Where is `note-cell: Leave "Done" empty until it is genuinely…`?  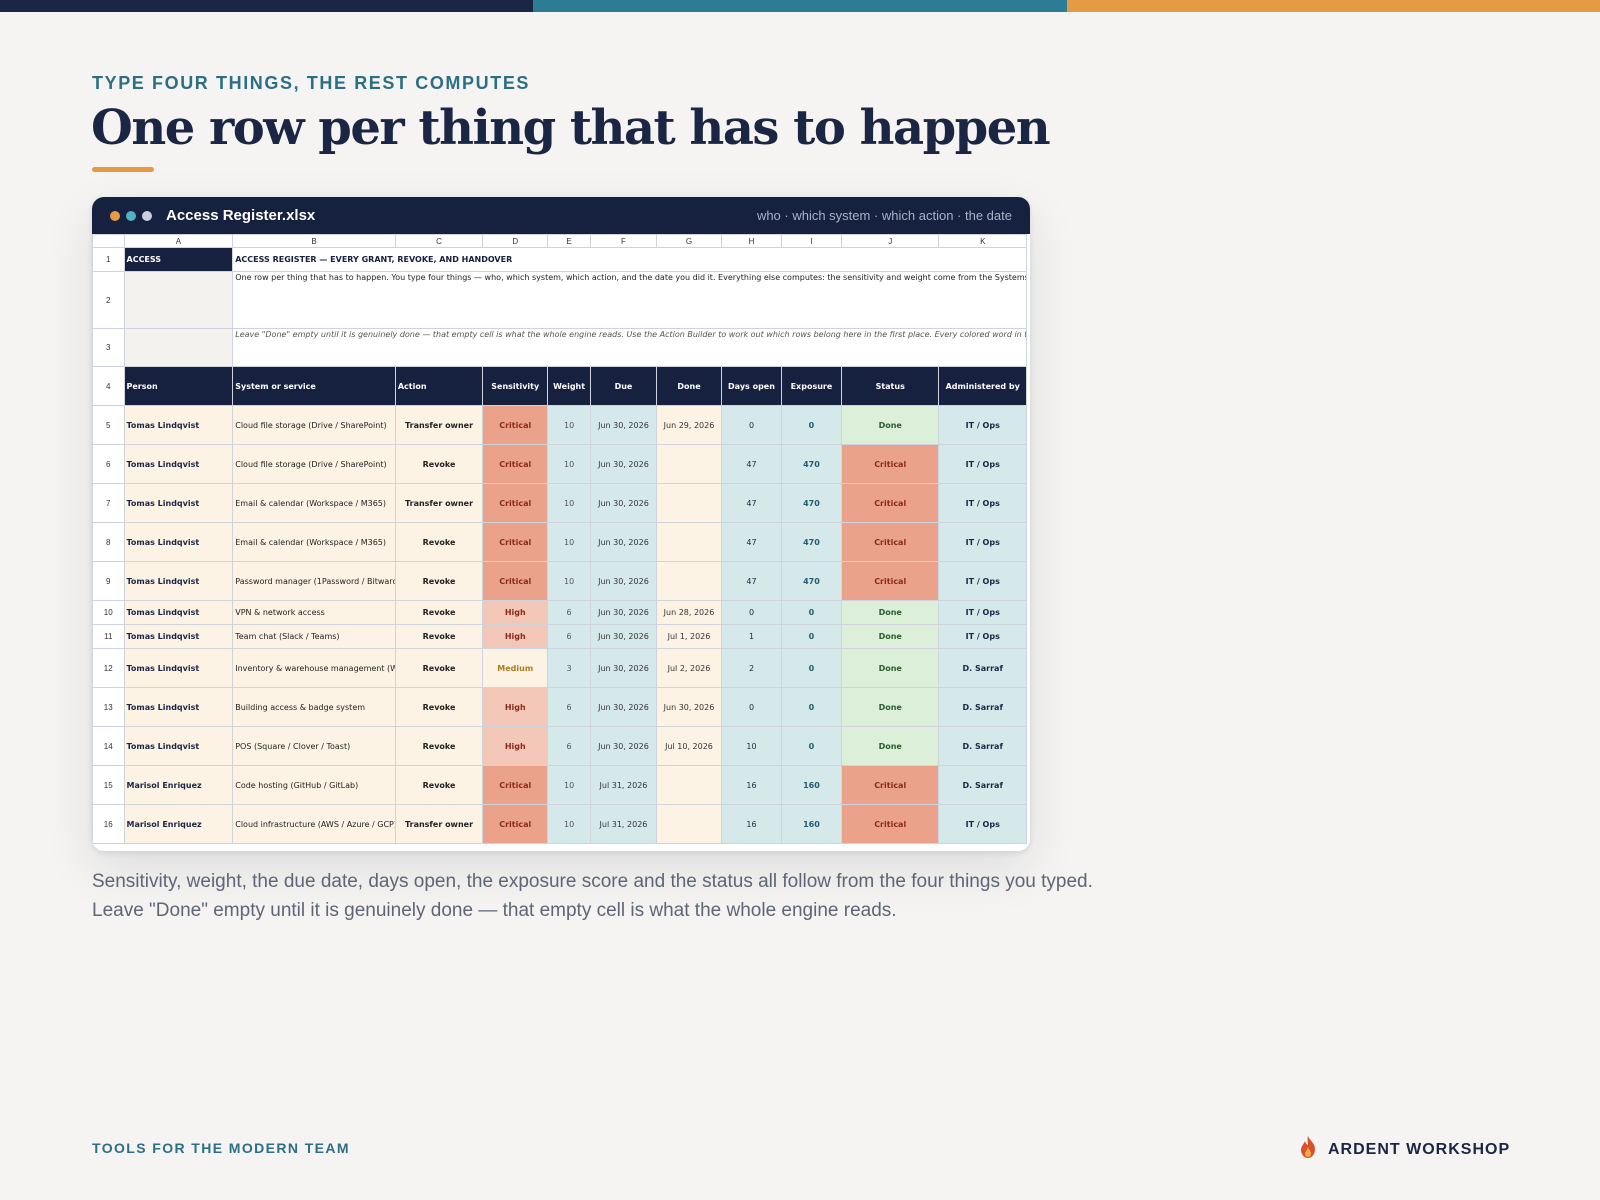 note-cell: Leave "Done" empty until it is genuinely… is located at coordinates (629, 347).